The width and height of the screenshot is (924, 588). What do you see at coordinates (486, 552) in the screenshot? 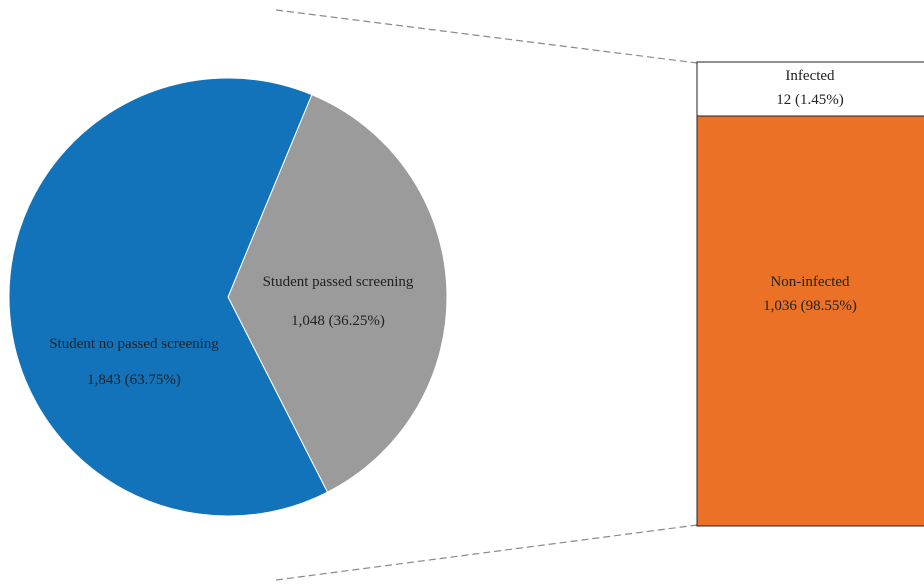
I see `connector-line-bottom` at bounding box center [486, 552].